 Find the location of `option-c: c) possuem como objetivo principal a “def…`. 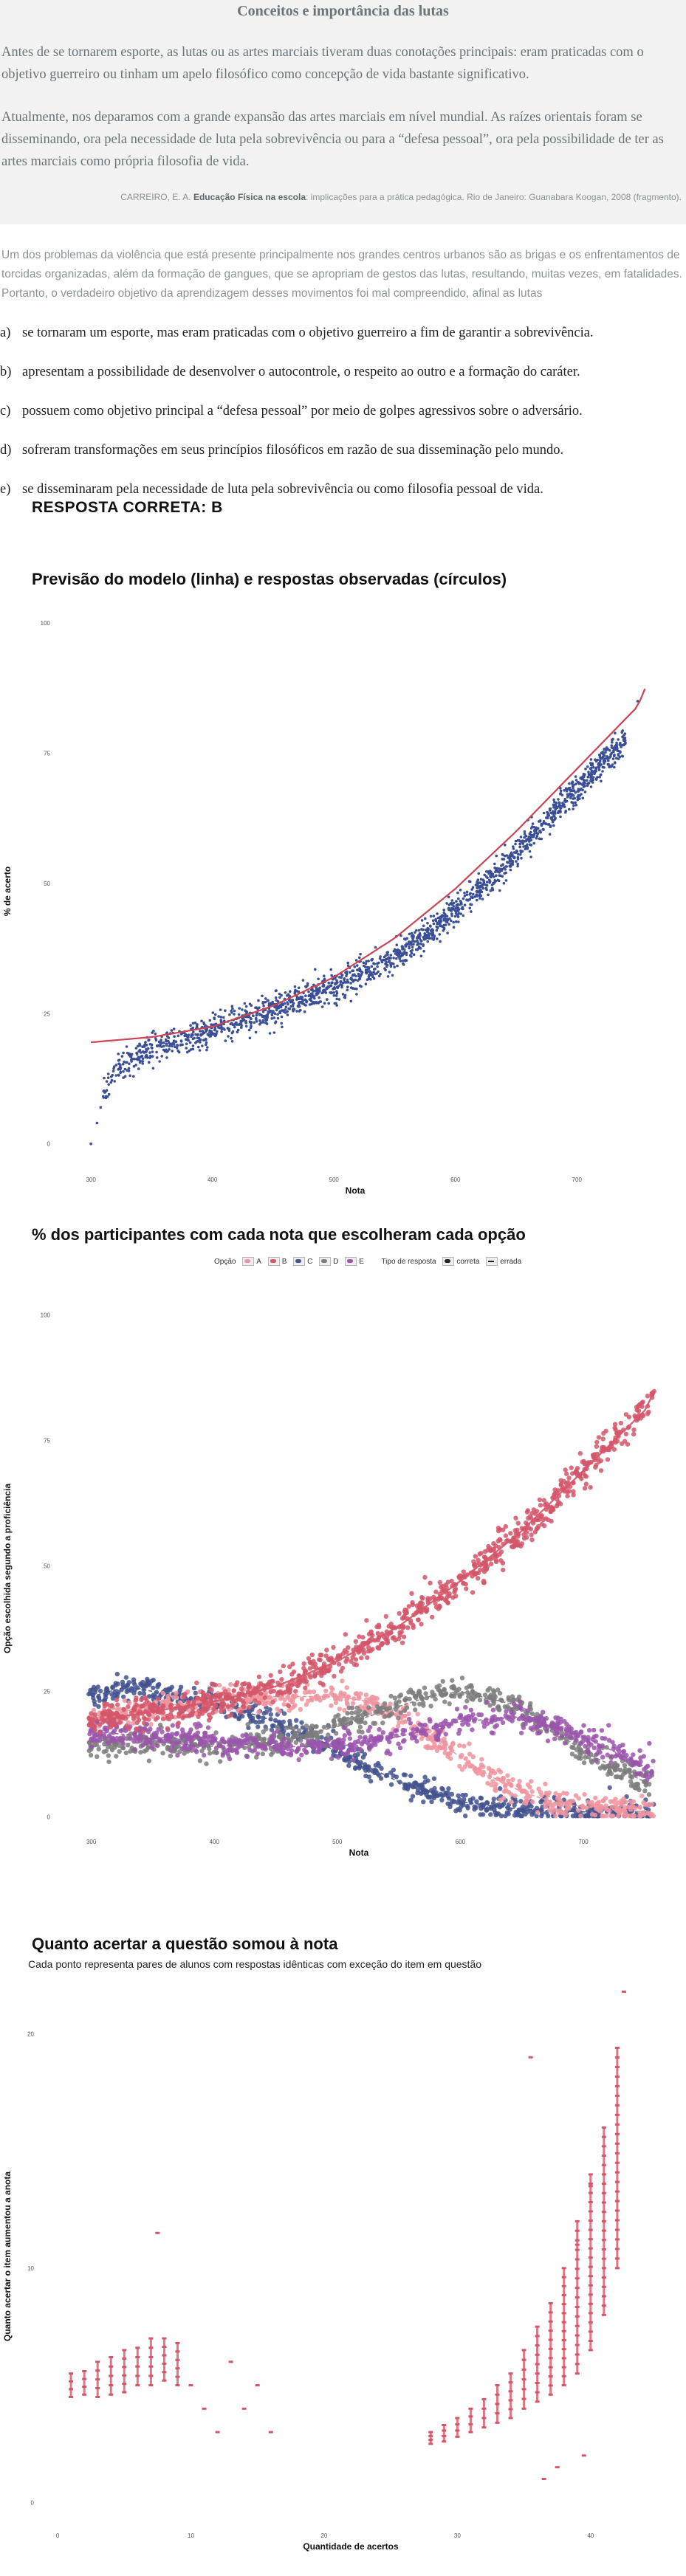

option-c: c) possuem como objetivo principal a “def… is located at coordinates (341, 411).